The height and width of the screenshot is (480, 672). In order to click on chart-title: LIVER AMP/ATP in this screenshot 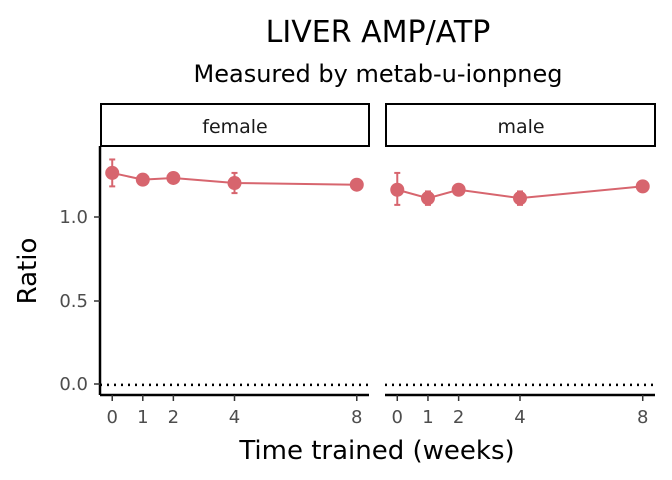, I will do `click(378, 32)`.